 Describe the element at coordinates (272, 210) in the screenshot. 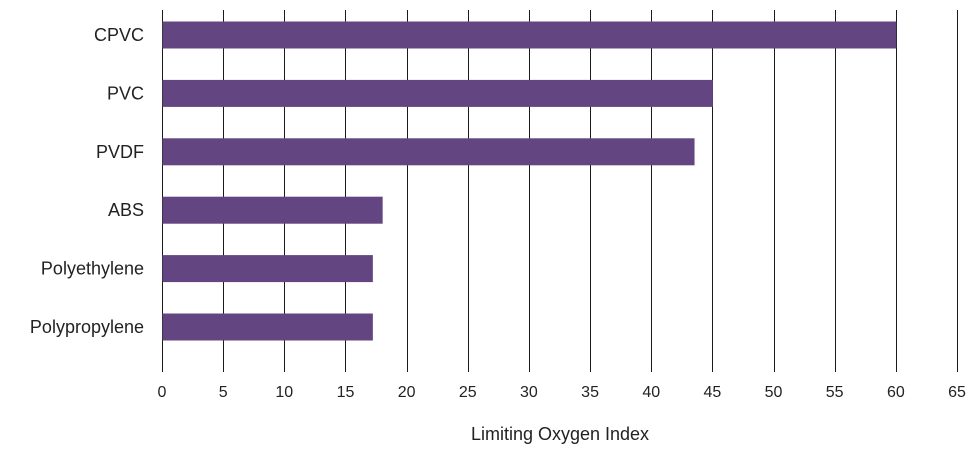

I see `bar-abs` at that location.